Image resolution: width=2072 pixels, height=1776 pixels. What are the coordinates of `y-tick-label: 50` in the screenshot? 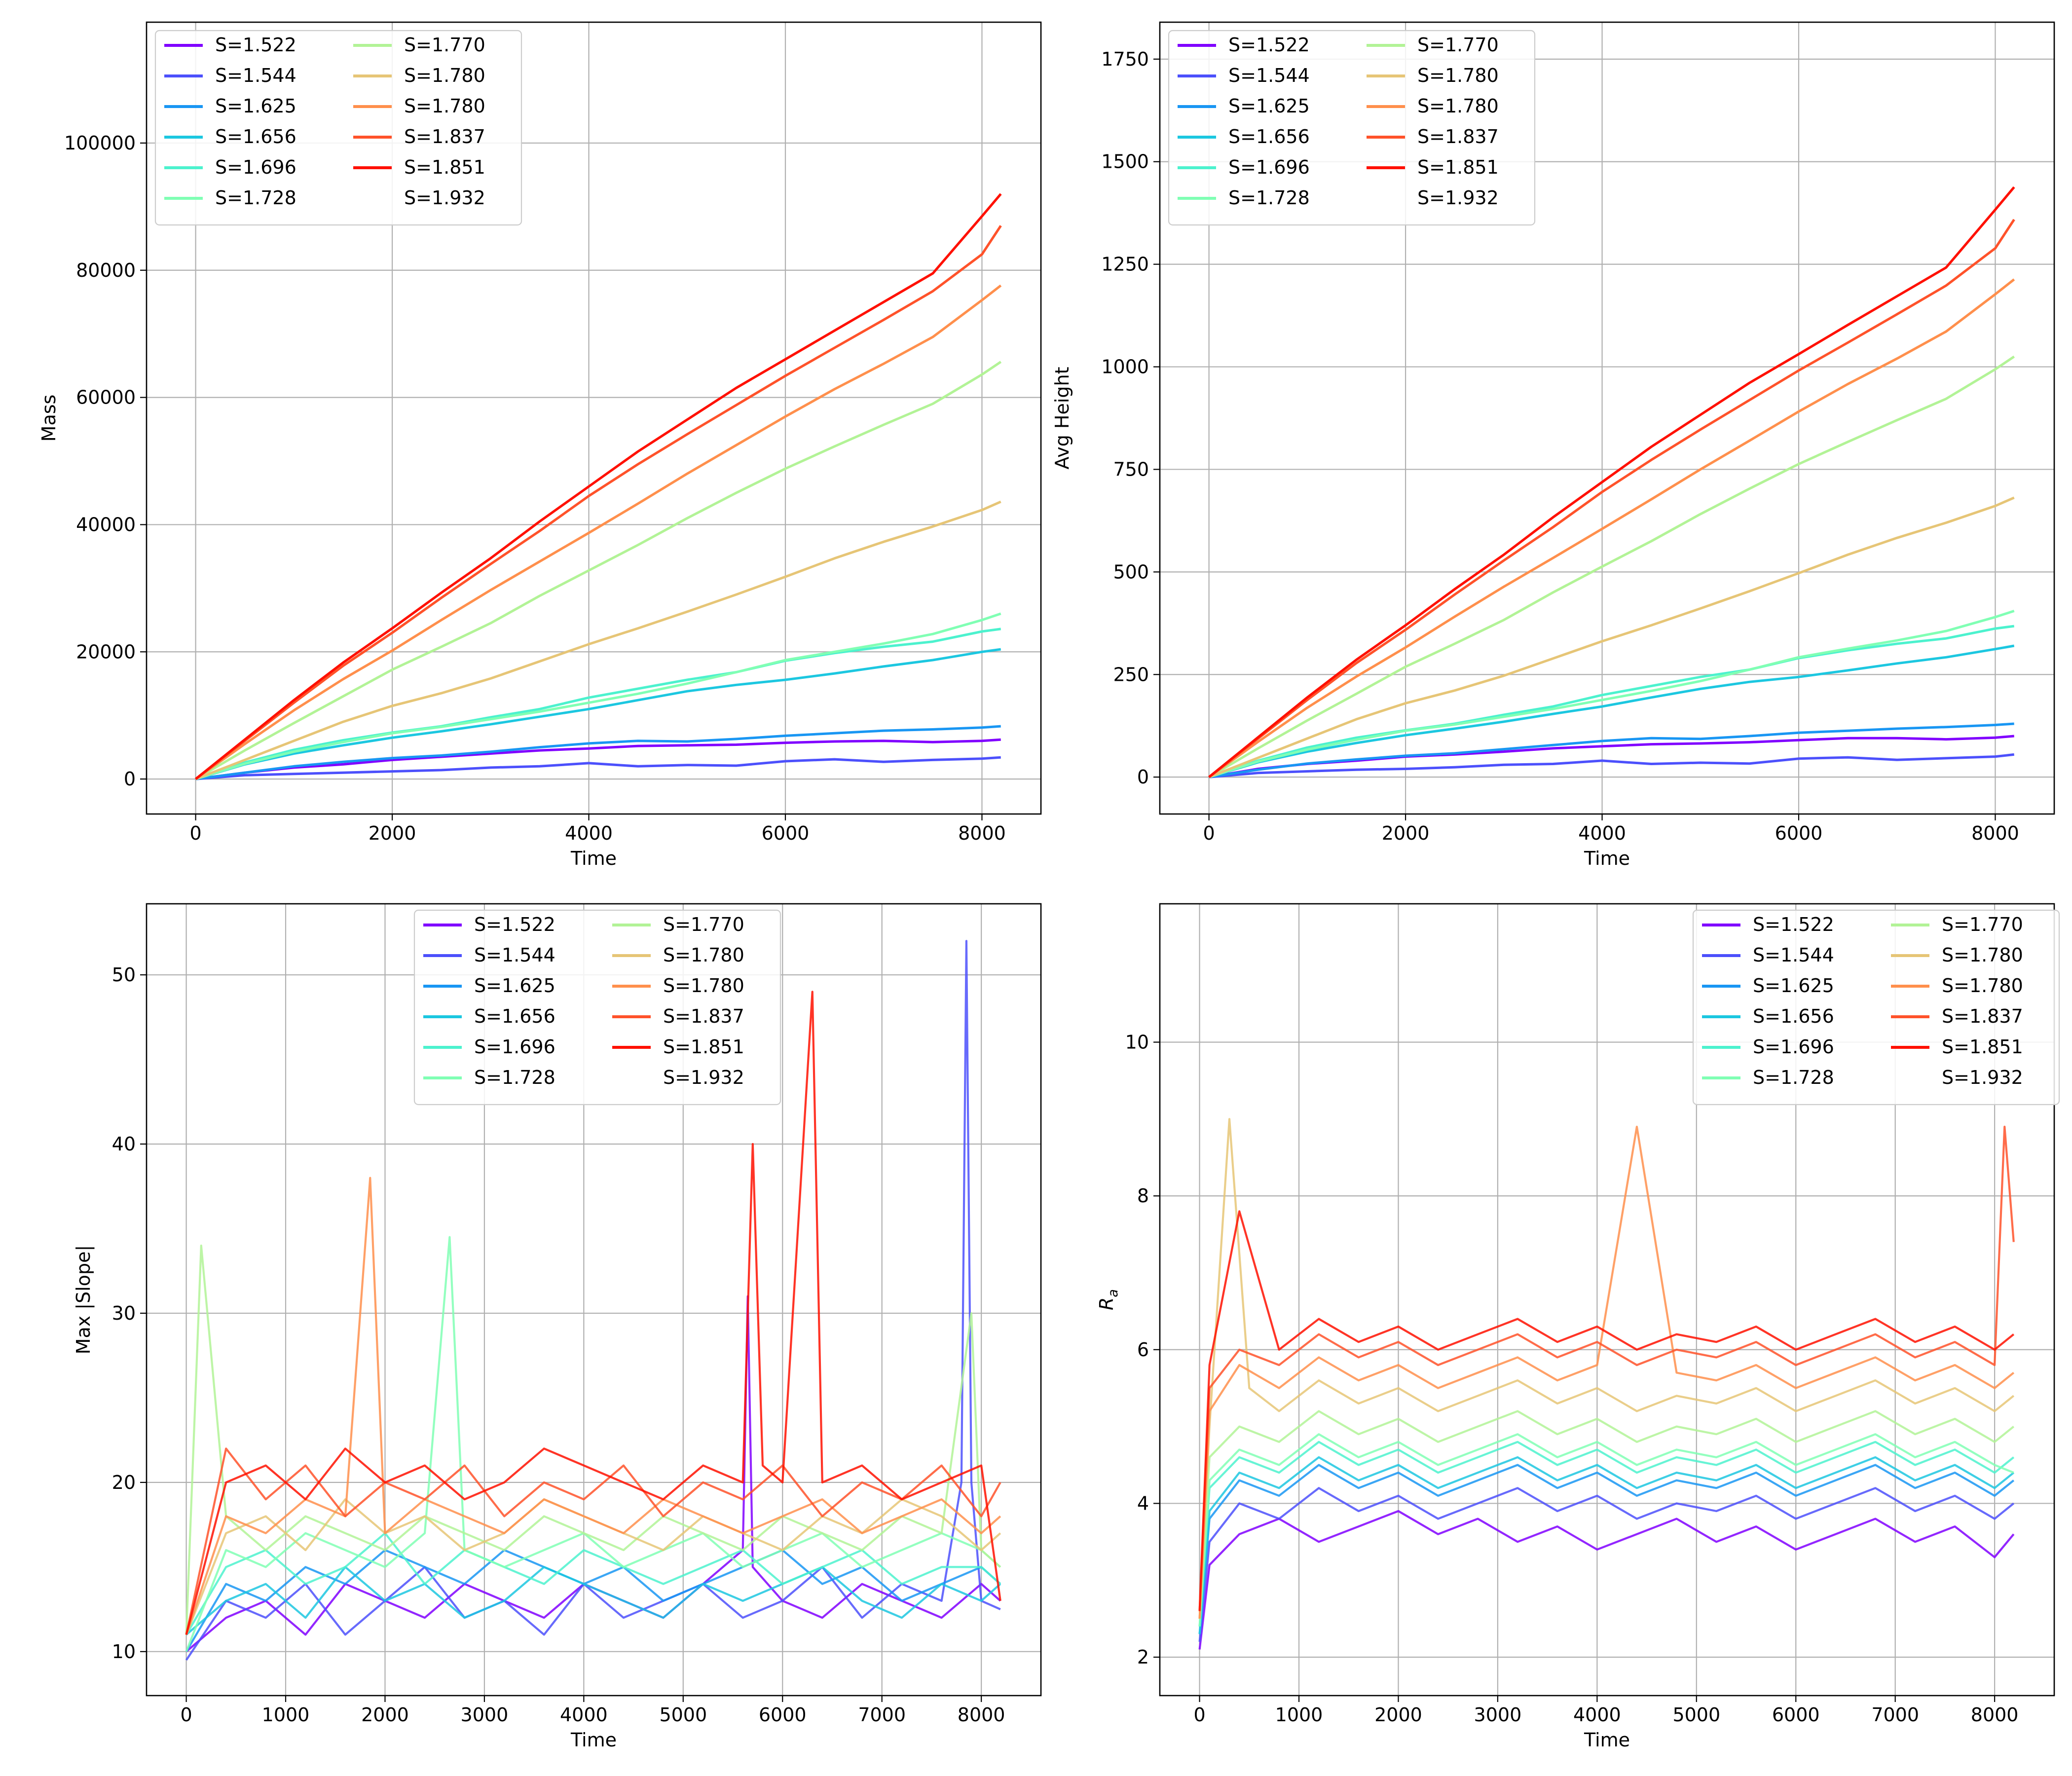 It's located at (124, 975).